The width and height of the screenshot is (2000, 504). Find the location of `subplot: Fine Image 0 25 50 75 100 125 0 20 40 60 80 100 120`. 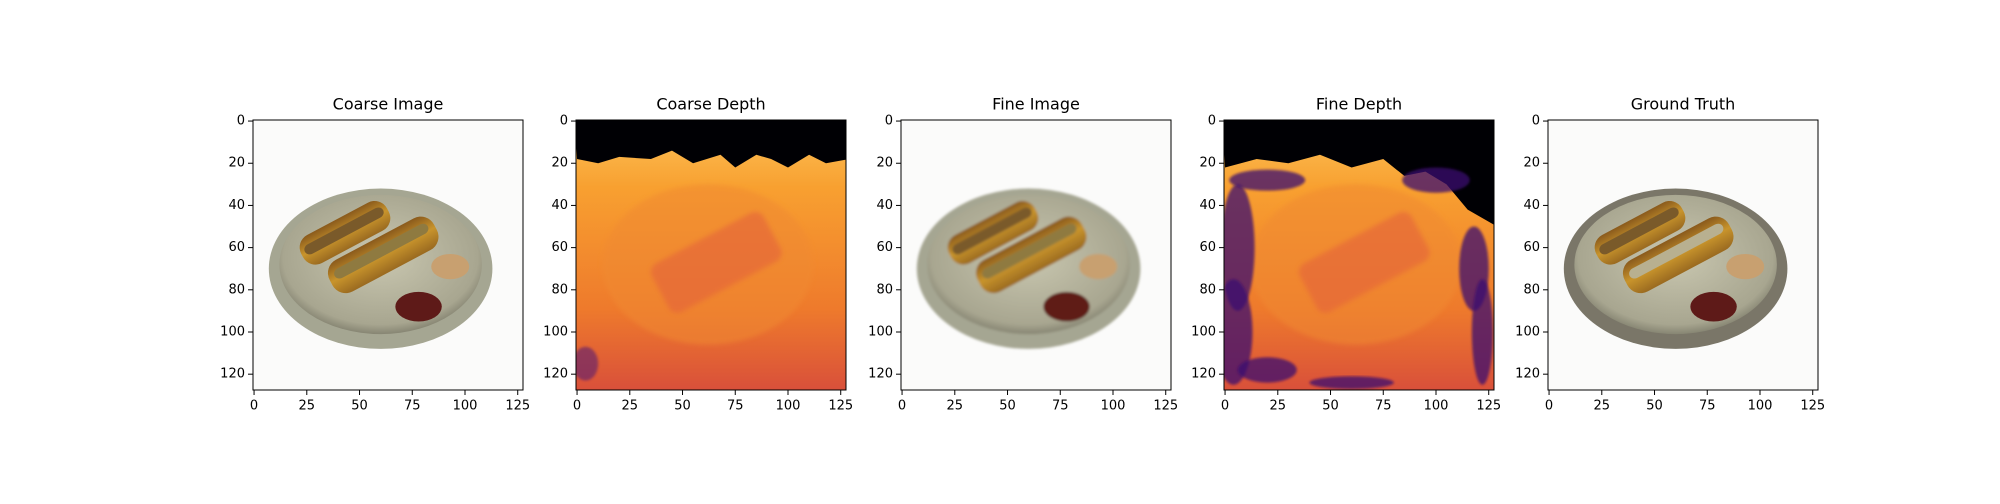

subplot: Fine Image 0 25 50 75 100 125 0 20 40 60 80 100 120 is located at coordinates (1023, 254).